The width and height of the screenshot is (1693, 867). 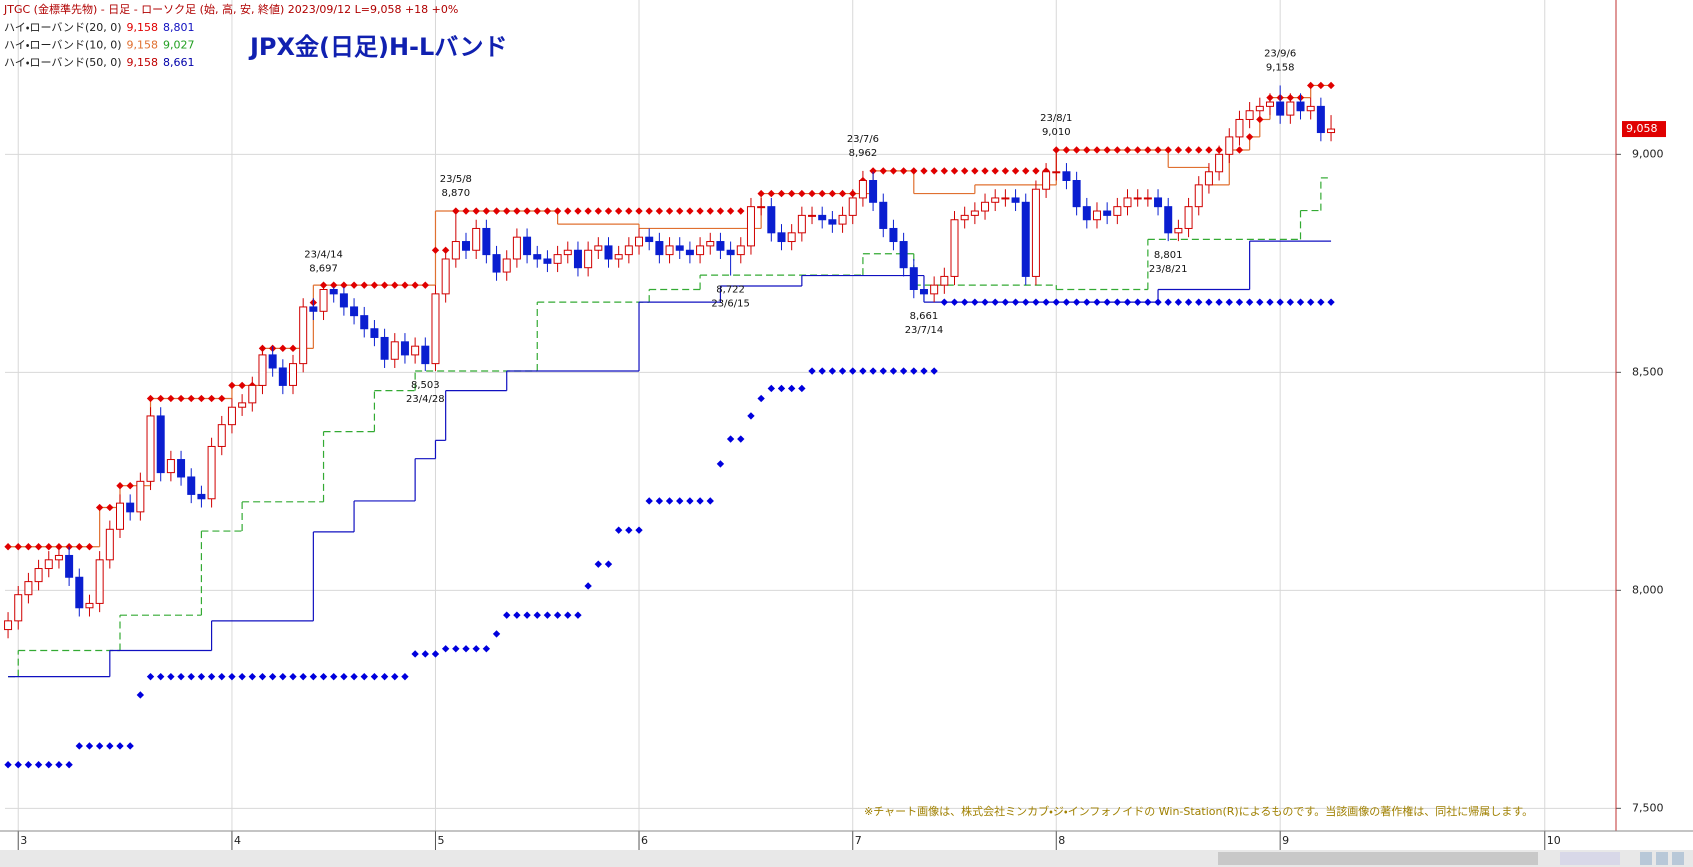 What do you see at coordinates (1590, 858) in the screenshot?
I see `zoom-slider` at bounding box center [1590, 858].